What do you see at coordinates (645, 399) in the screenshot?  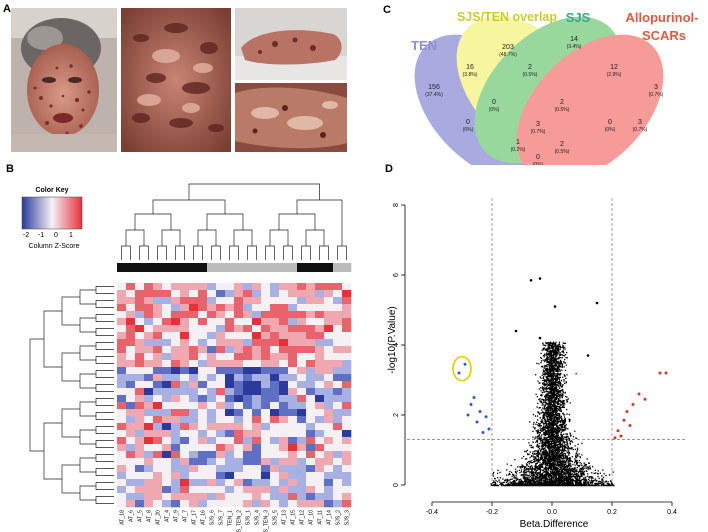 I see `hypermethylated-point` at bounding box center [645, 399].